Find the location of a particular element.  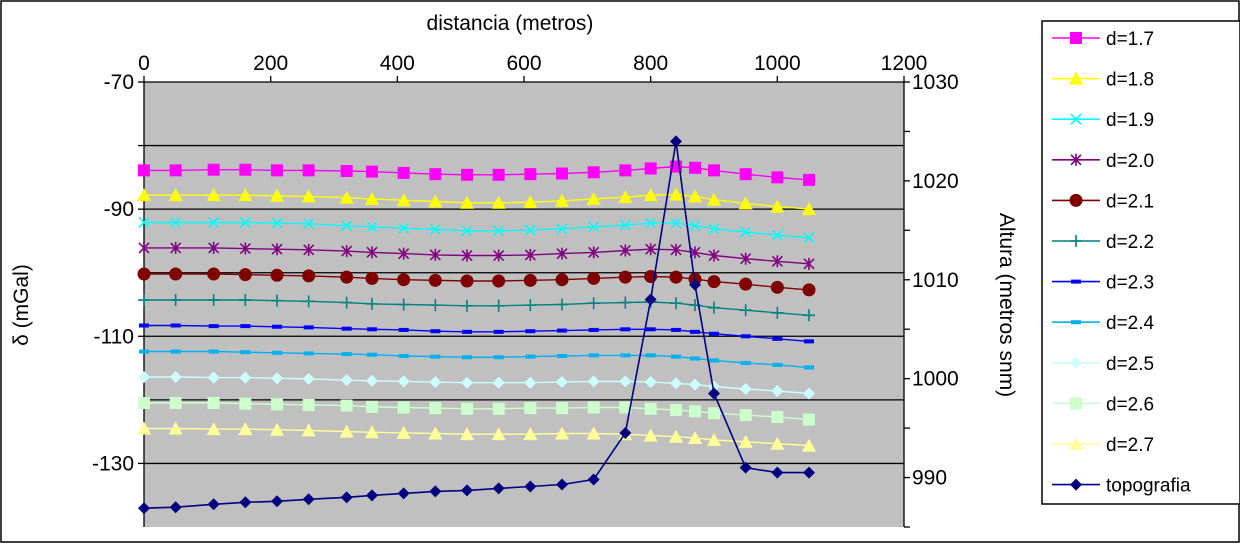

legend-label: d=2.4 is located at coordinates (1130, 323).